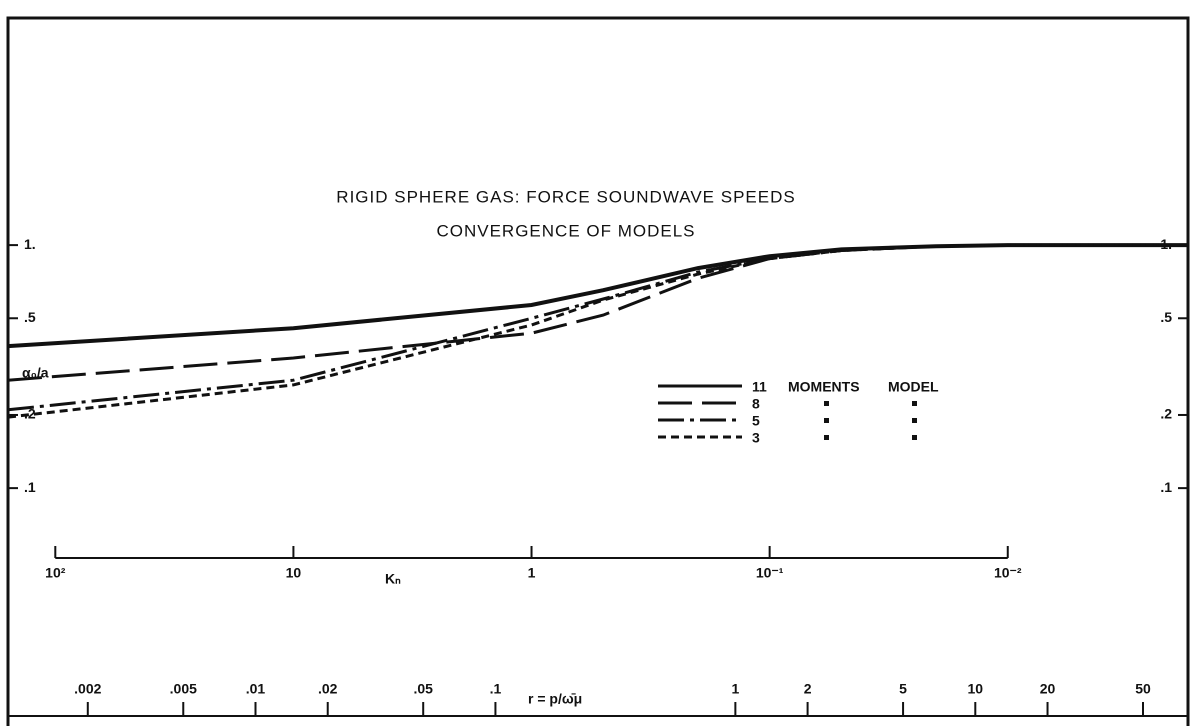  I want to click on legend-label: 5, so click(756, 421).